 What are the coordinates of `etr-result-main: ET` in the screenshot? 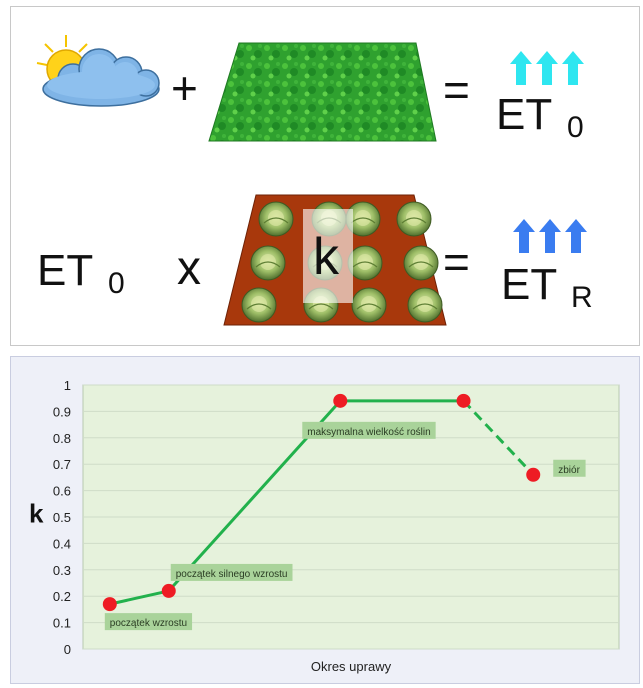 It's located at (529, 284).